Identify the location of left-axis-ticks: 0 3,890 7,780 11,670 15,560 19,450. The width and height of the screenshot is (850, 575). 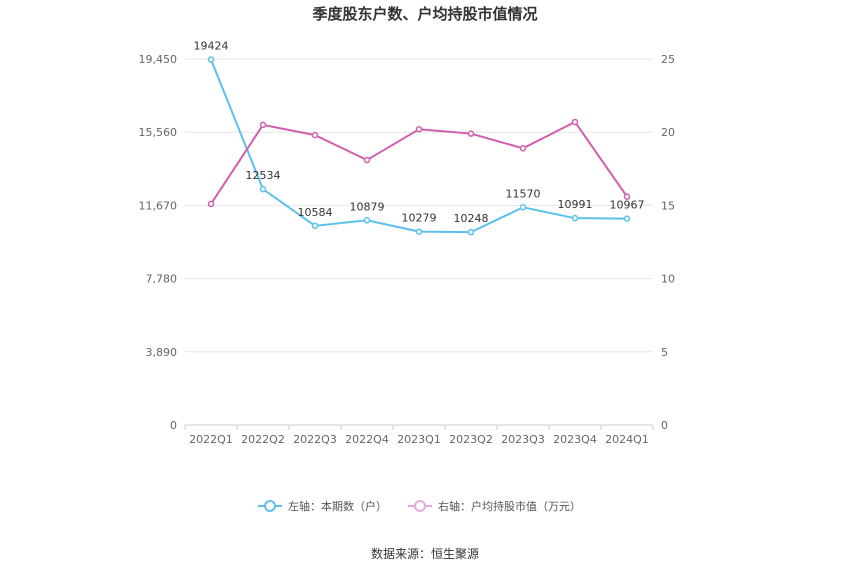
(158, 242).